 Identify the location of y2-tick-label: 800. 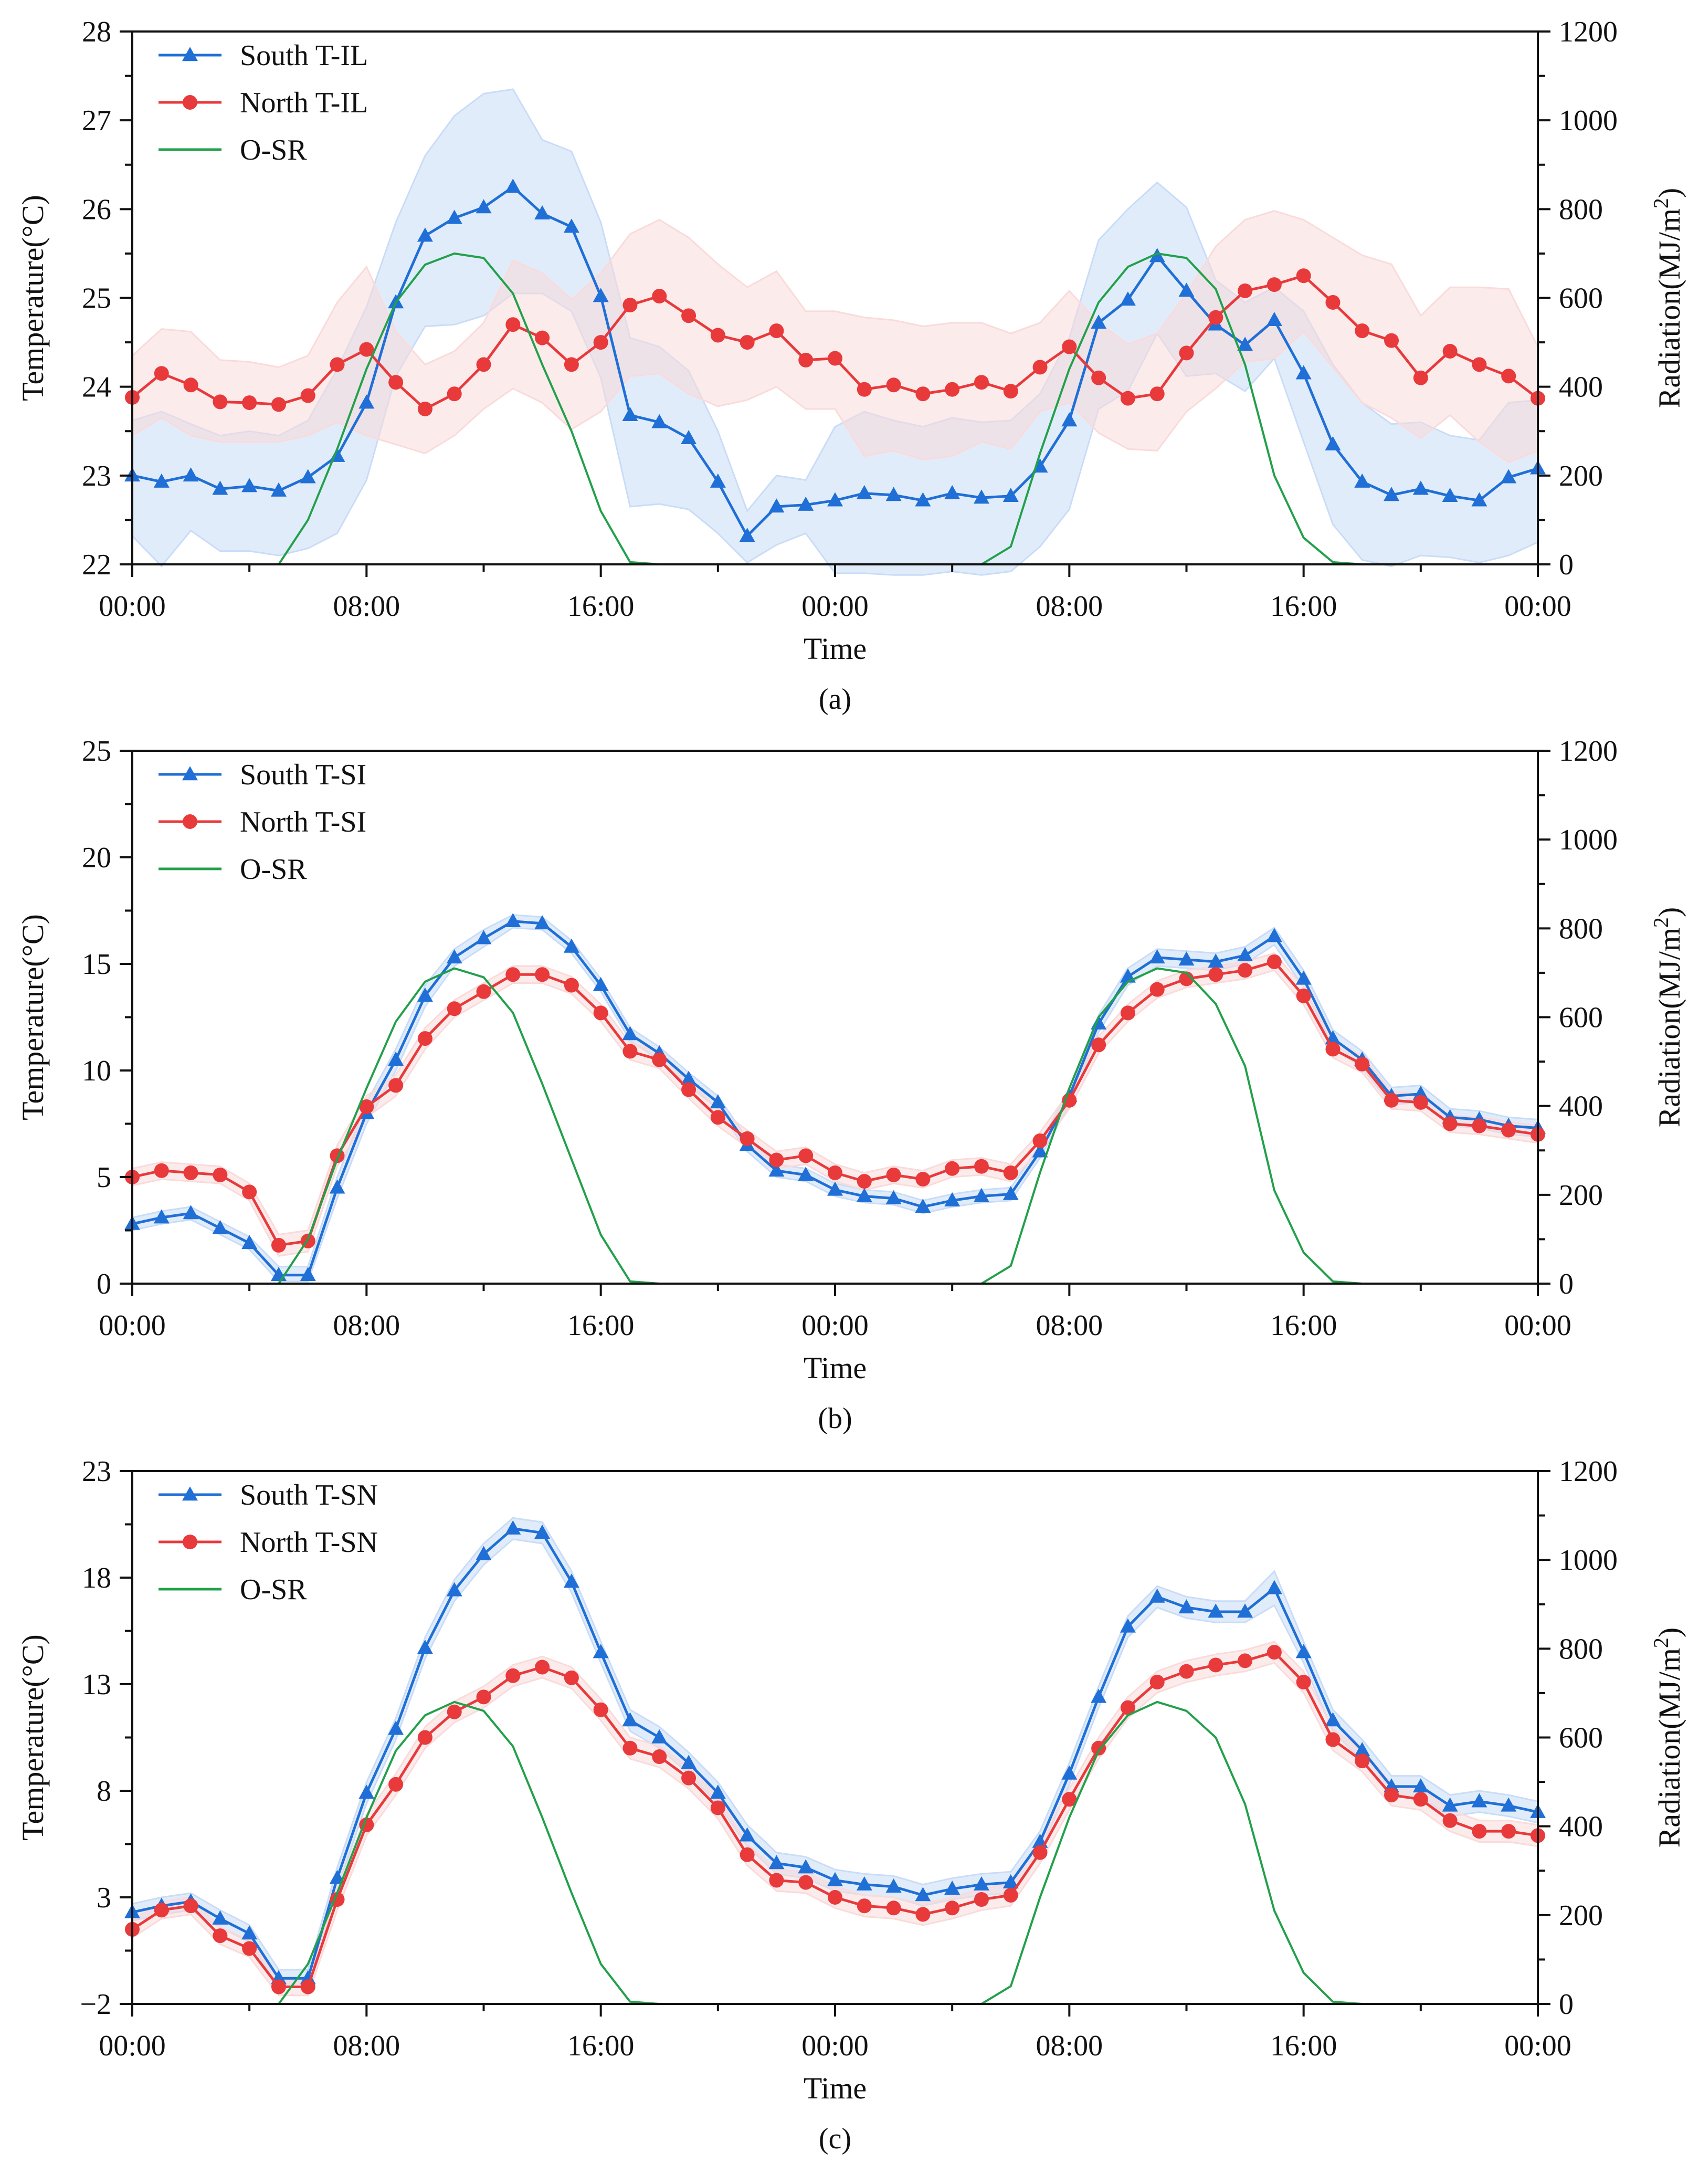
(1581, 209).